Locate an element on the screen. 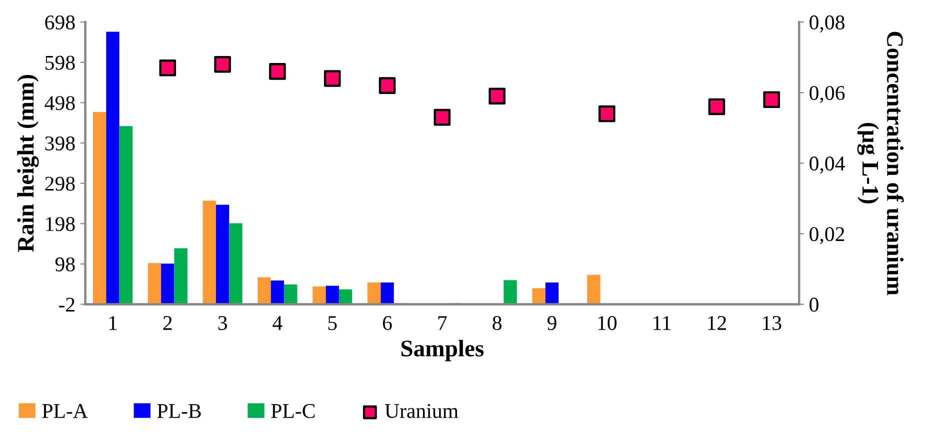 This screenshot has width=927, height=441. y-tick-label: 698 is located at coordinates (60, 22).